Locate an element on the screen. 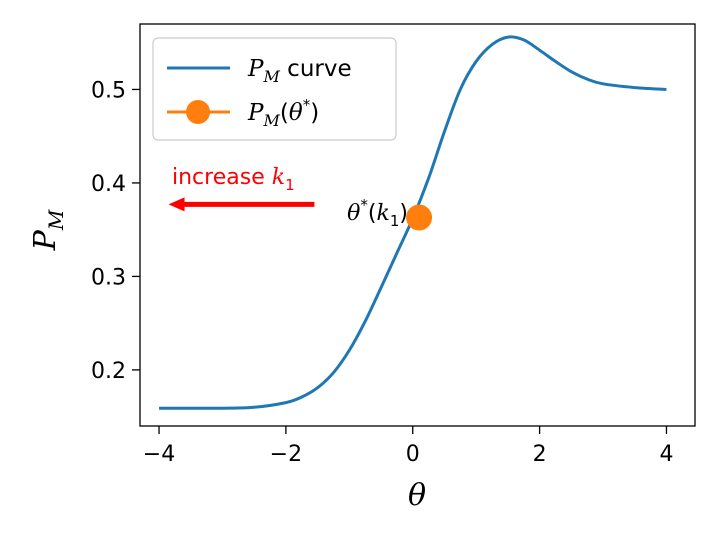 The width and height of the screenshot is (720, 540). svg-text: θ*(k1) is located at coordinates (377, 213).